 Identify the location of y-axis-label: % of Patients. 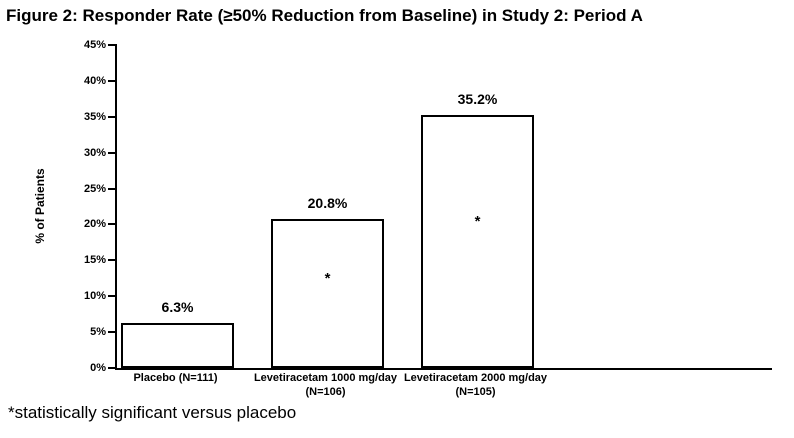
(40, 206).